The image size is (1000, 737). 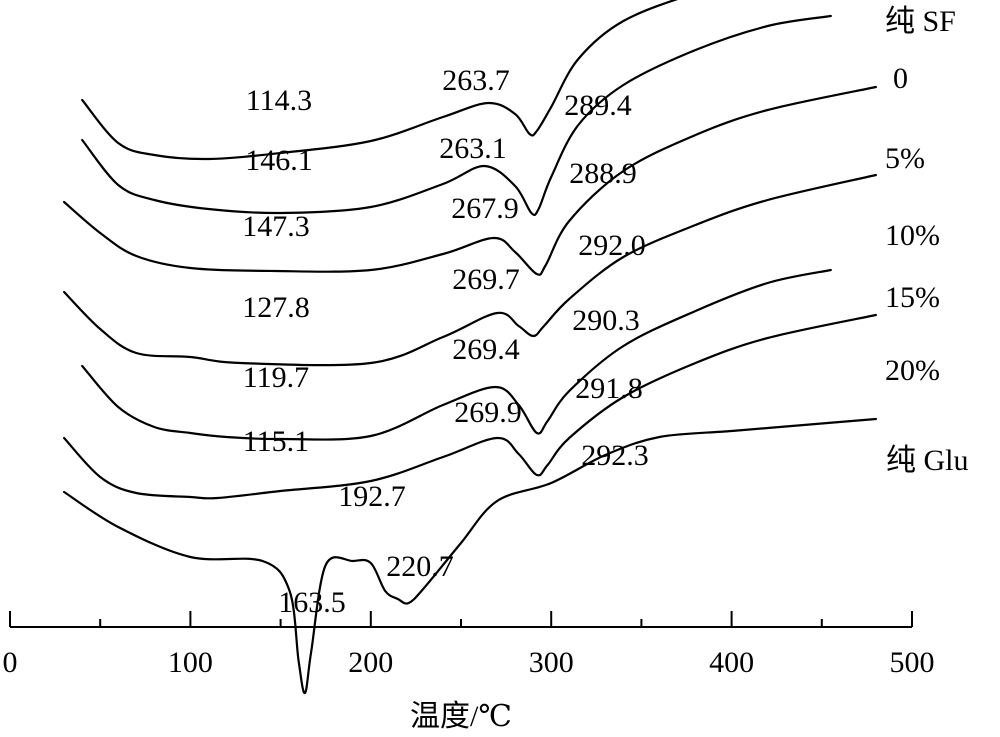 I want to click on peak-label: 291.8, so click(x=609, y=388).